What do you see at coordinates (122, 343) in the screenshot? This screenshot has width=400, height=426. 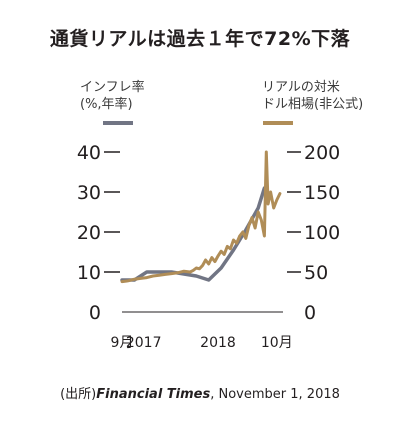 I see `x-axis-tick-label: 9月` at bounding box center [122, 343].